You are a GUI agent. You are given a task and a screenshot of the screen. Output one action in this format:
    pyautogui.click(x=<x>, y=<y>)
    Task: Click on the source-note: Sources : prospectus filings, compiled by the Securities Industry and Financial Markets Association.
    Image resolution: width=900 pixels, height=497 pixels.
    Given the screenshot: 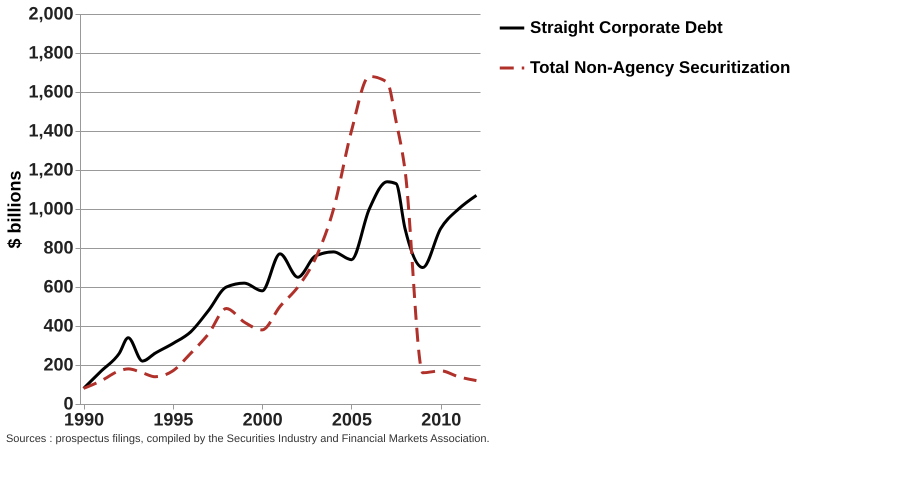 What is the action you would take?
    pyautogui.click(x=248, y=439)
    